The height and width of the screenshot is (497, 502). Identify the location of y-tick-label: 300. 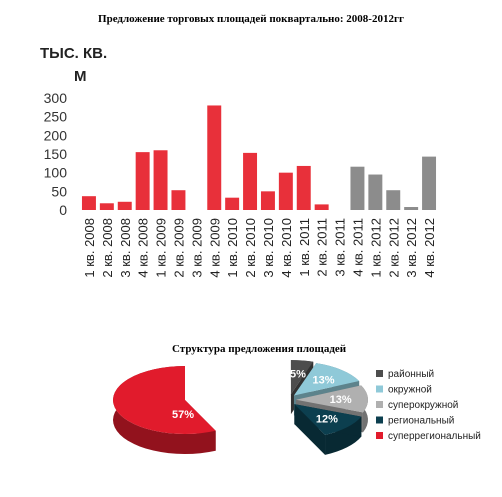
(56, 98).